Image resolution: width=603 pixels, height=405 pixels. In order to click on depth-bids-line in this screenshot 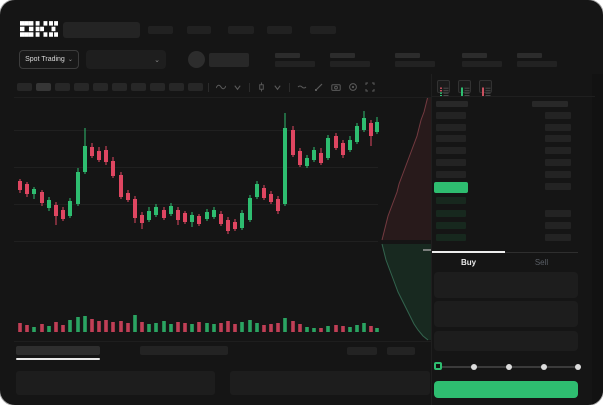, I will do `click(405, 292)`.